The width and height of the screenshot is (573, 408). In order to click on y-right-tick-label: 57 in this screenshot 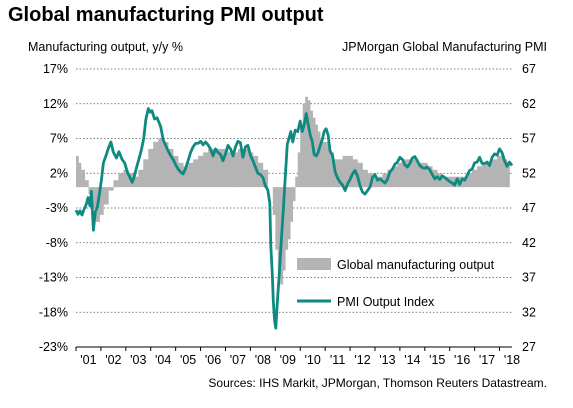, I will do `click(529, 139)`.